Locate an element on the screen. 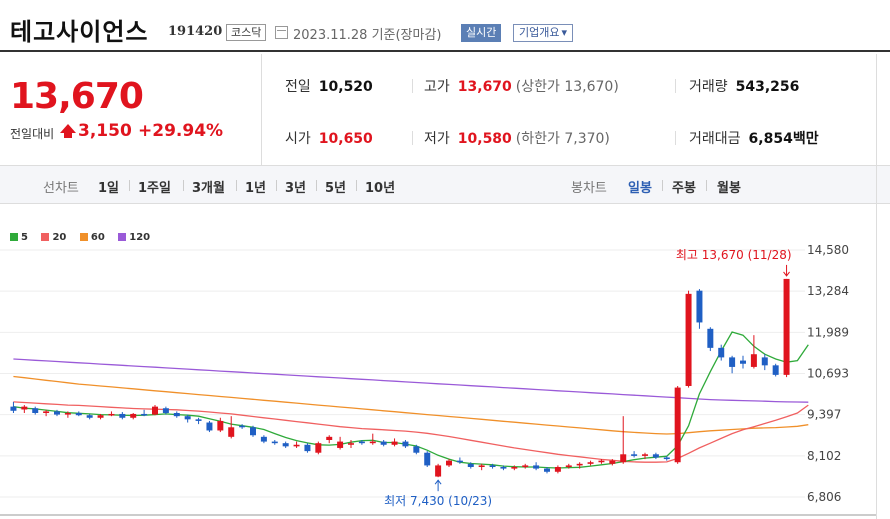 The image size is (890, 519). prev-close-label: 전일 is located at coordinates (298, 87).